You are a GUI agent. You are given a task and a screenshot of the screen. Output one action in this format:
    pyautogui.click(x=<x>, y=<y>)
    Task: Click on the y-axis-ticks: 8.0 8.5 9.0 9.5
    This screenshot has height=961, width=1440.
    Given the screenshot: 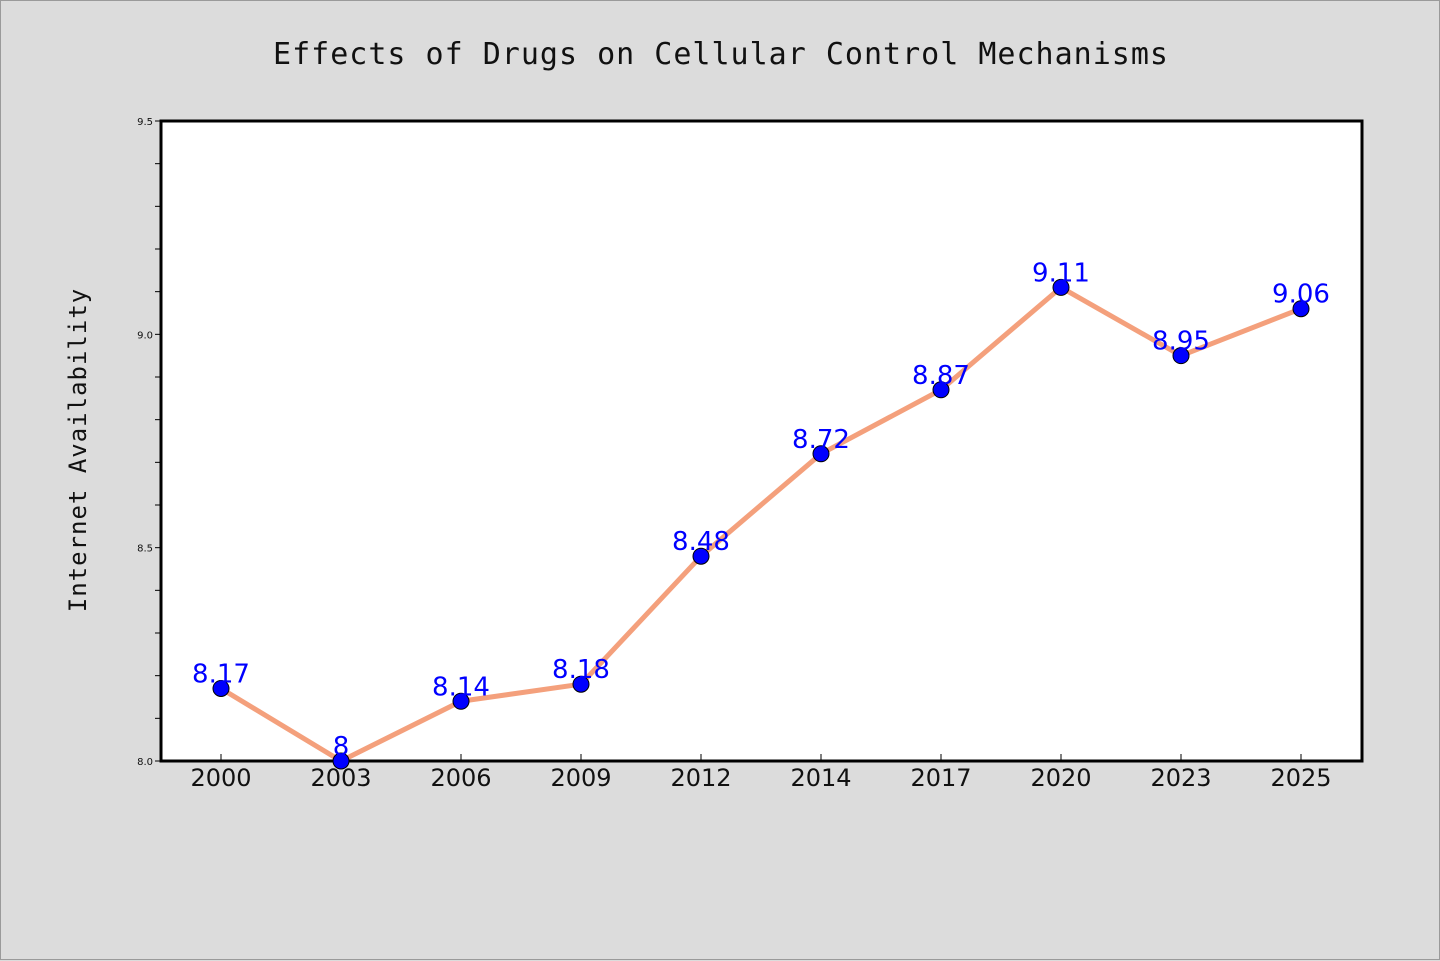 What is the action you would take?
    pyautogui.click(x=149, y=442)
    